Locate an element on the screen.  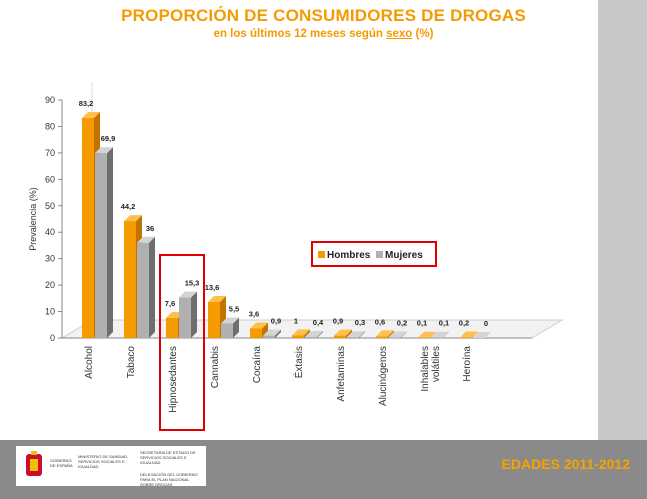
data-label-mujeres: 0,1 is located at coordinates (444, 323).